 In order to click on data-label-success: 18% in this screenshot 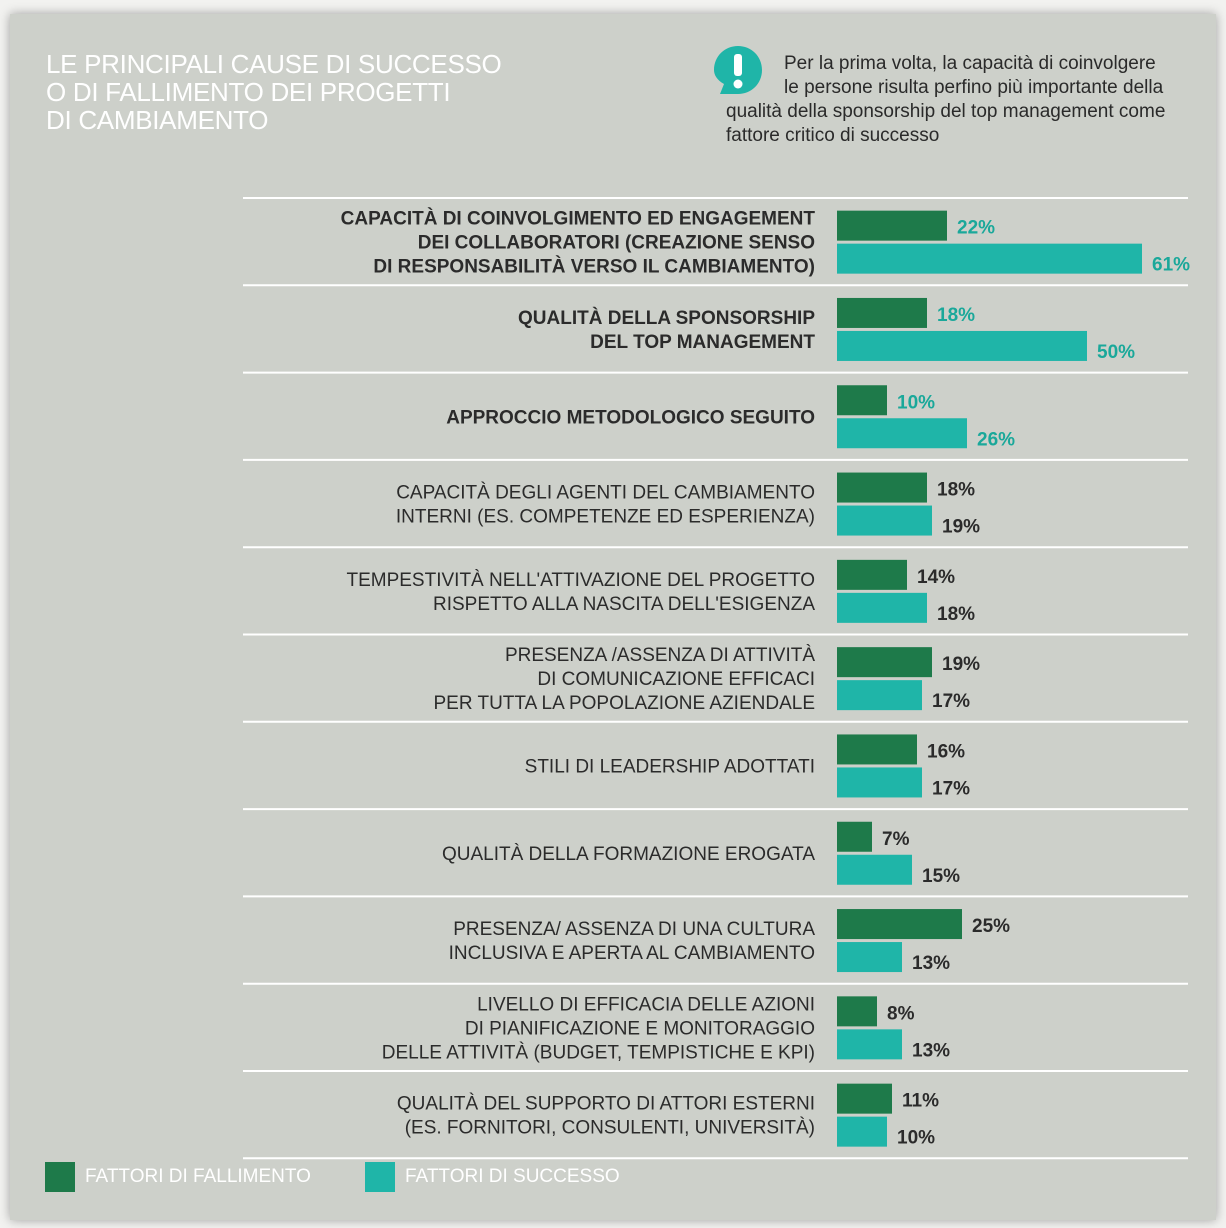, I will do `click(956, 614)`.